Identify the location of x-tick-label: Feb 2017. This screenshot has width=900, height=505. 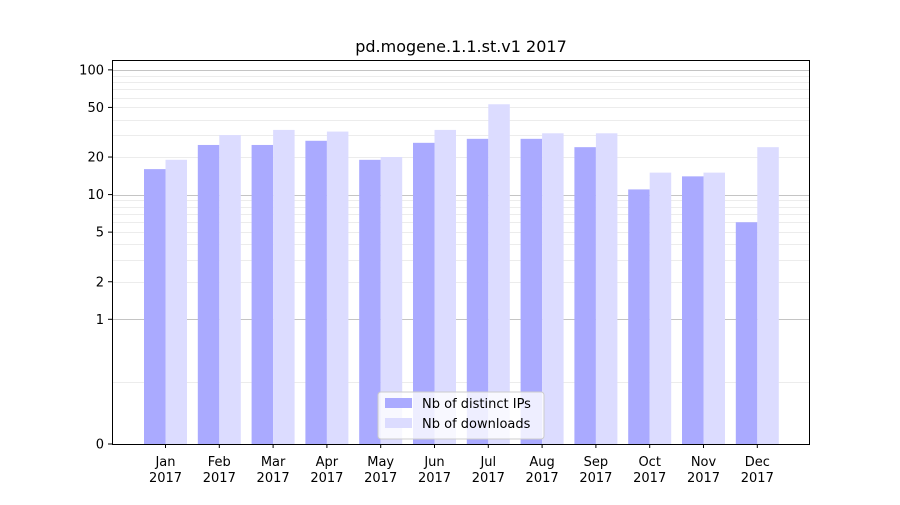
(219, 470).